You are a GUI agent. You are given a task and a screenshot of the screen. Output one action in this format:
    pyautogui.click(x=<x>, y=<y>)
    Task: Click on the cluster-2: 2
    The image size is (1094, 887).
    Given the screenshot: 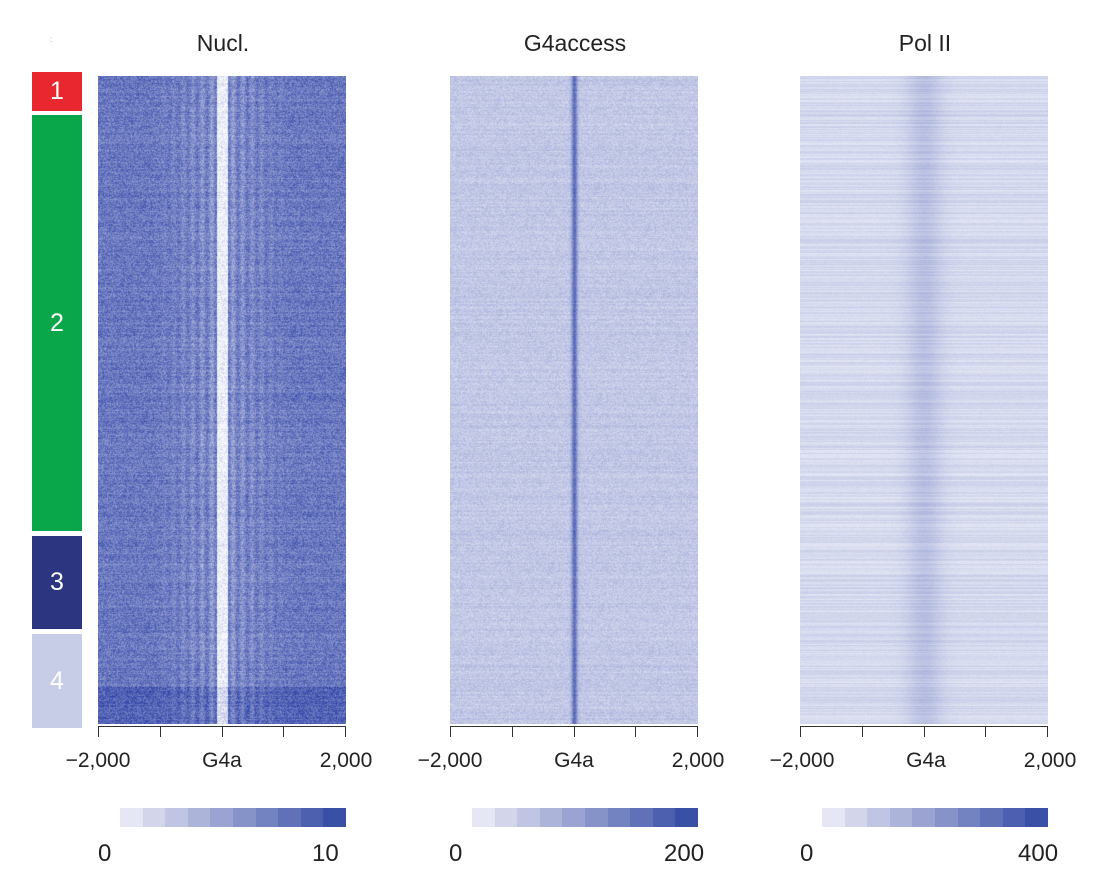 What is the action you would take?
    pyautogui.click(x=57, y=323)
    